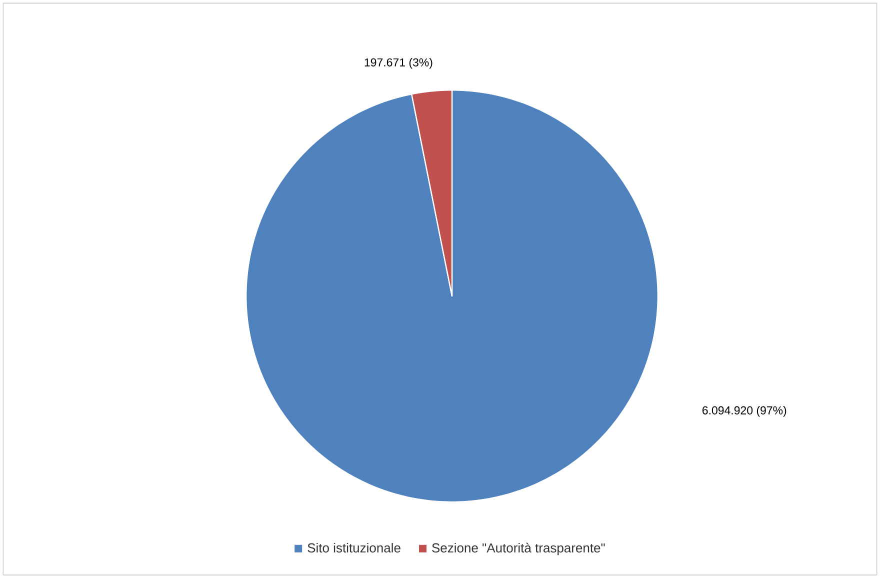 The height and width of the screenshot is (578, 880). What do you see at coordinates (744, 411) in the screenshot?
I see `data-label: 6.094.920 (97%)` at bounding box center [744, 411].